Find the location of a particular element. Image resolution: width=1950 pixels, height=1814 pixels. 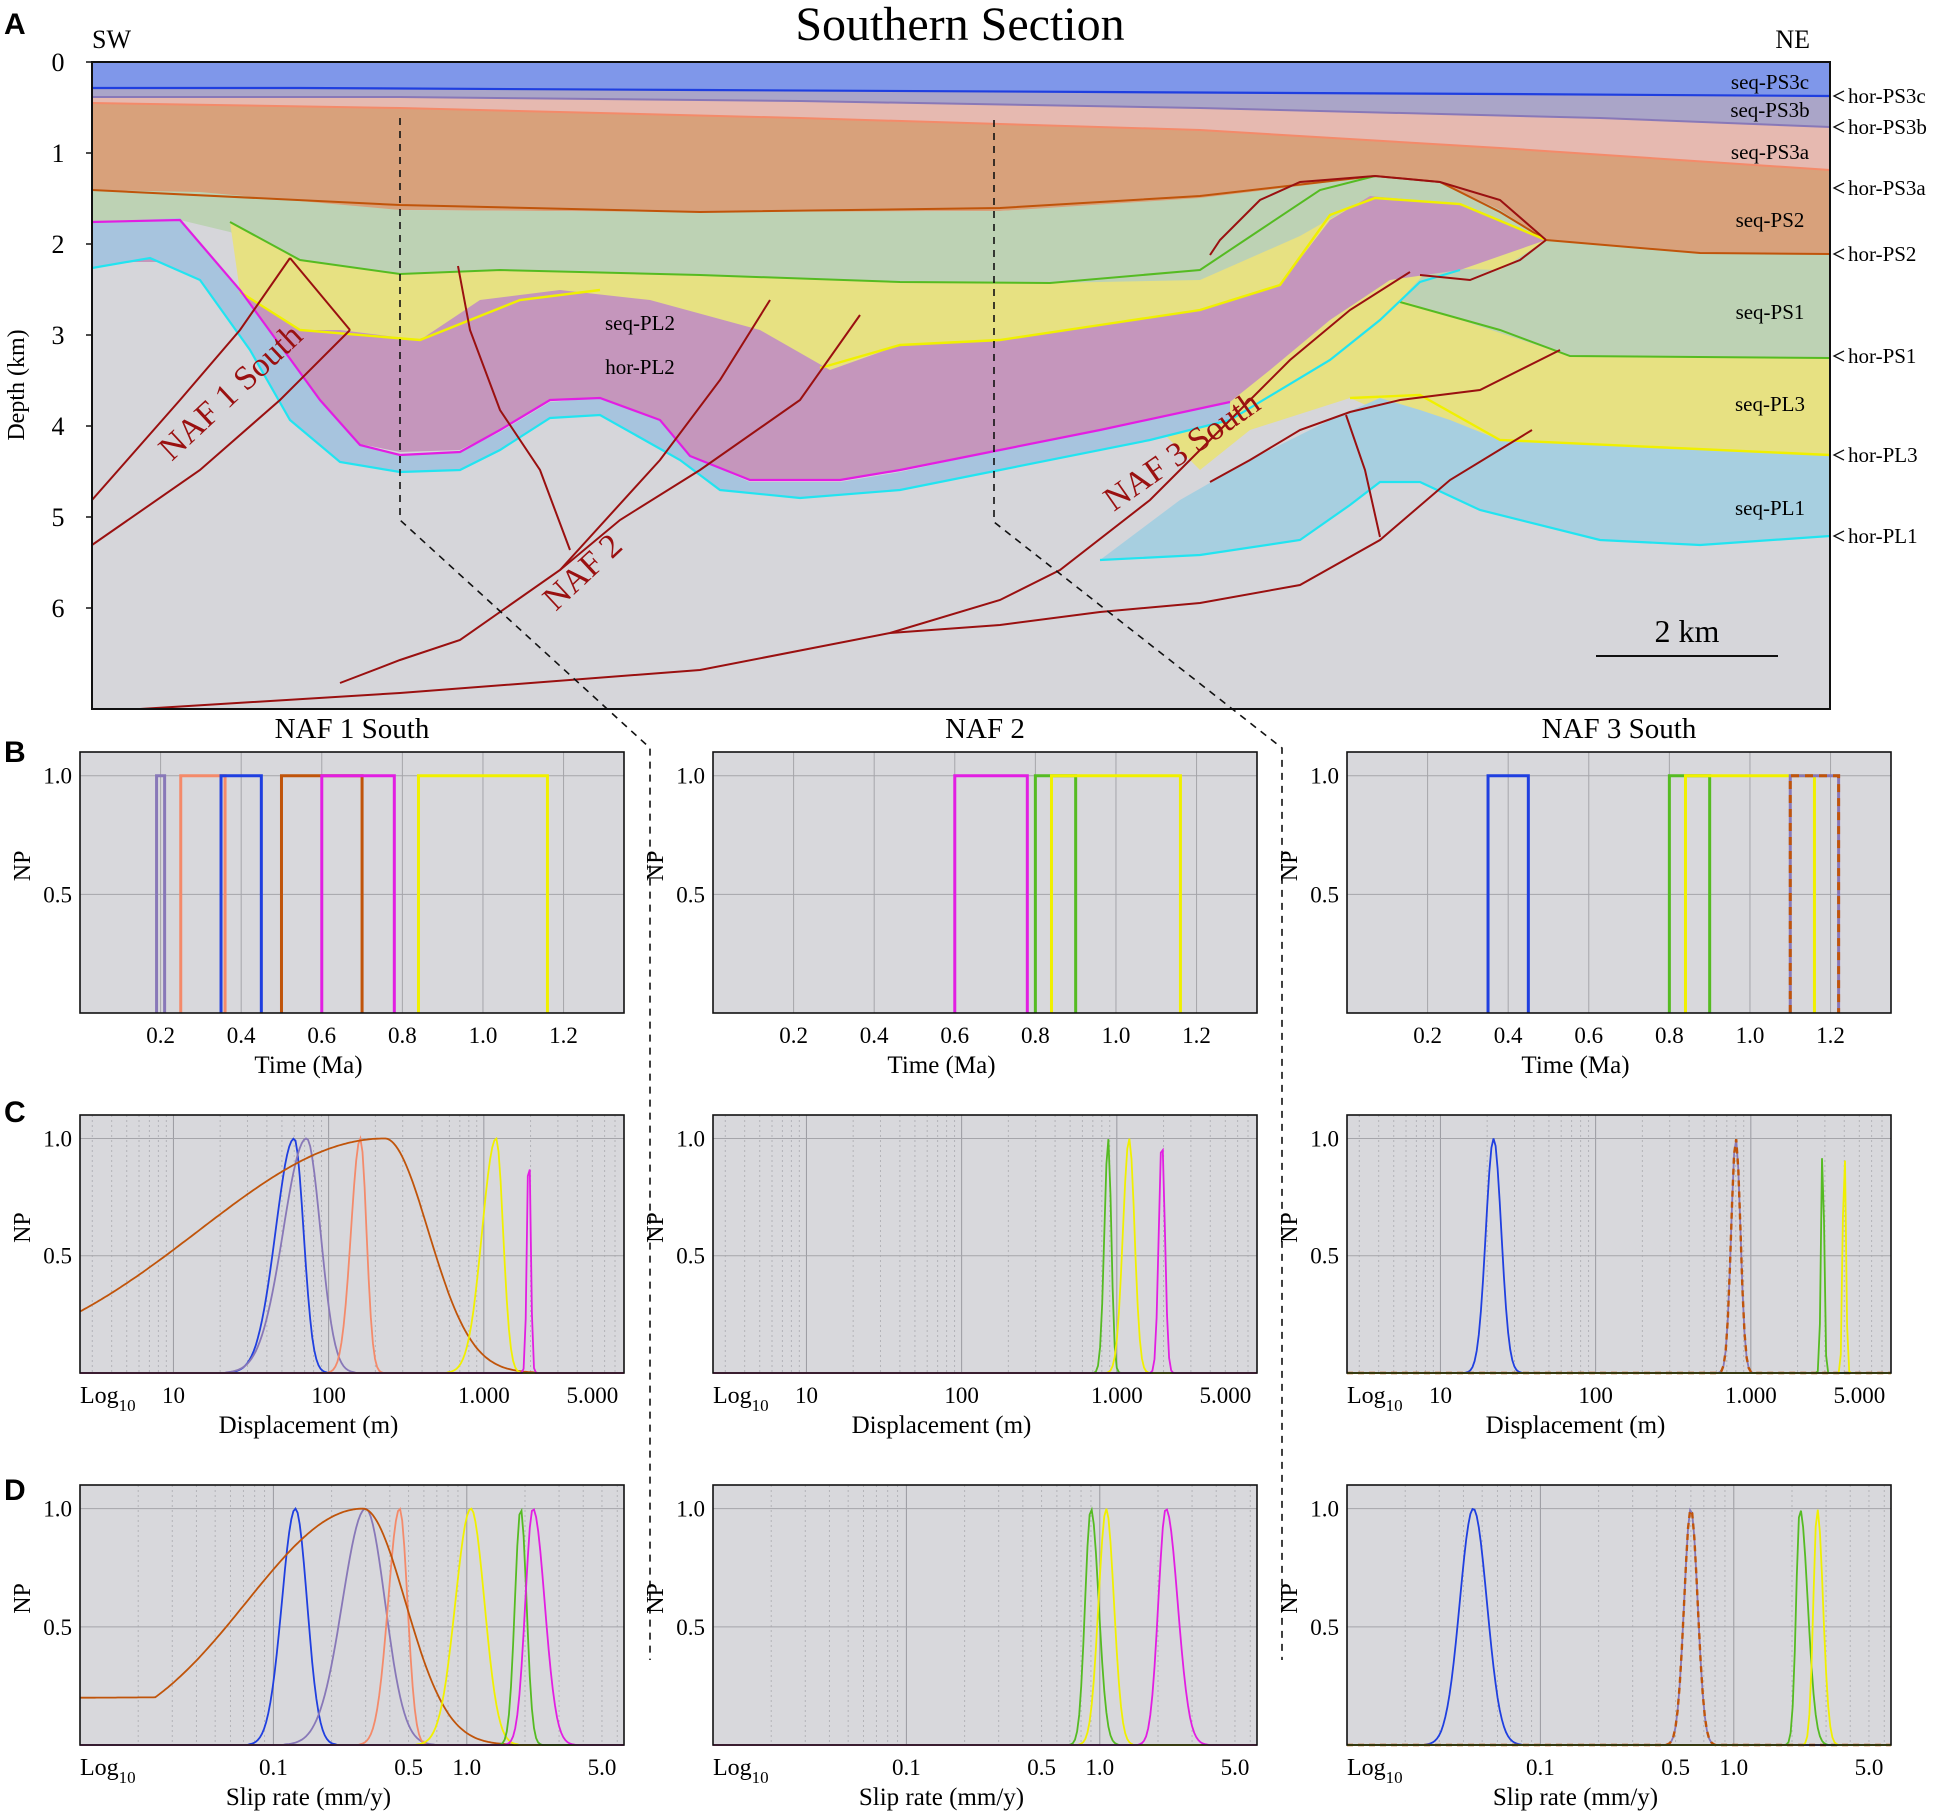

sequence-label: seq-PS3a is located at coordinates (1770, 152).